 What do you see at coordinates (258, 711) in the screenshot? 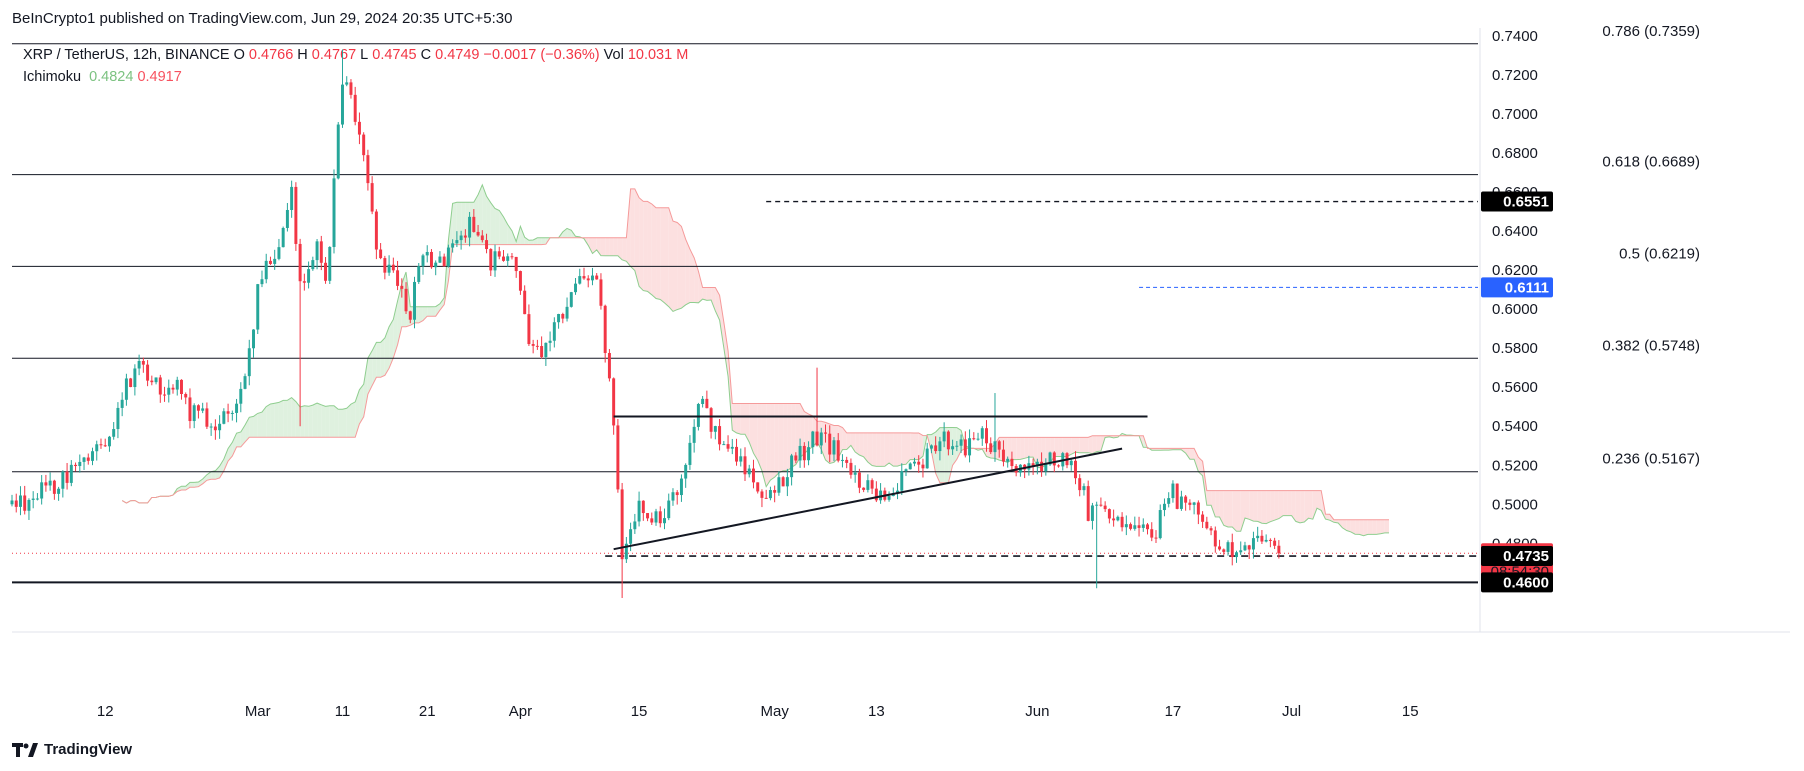
I see `x-tick-label: Mar` at bounding box center [258, 711].